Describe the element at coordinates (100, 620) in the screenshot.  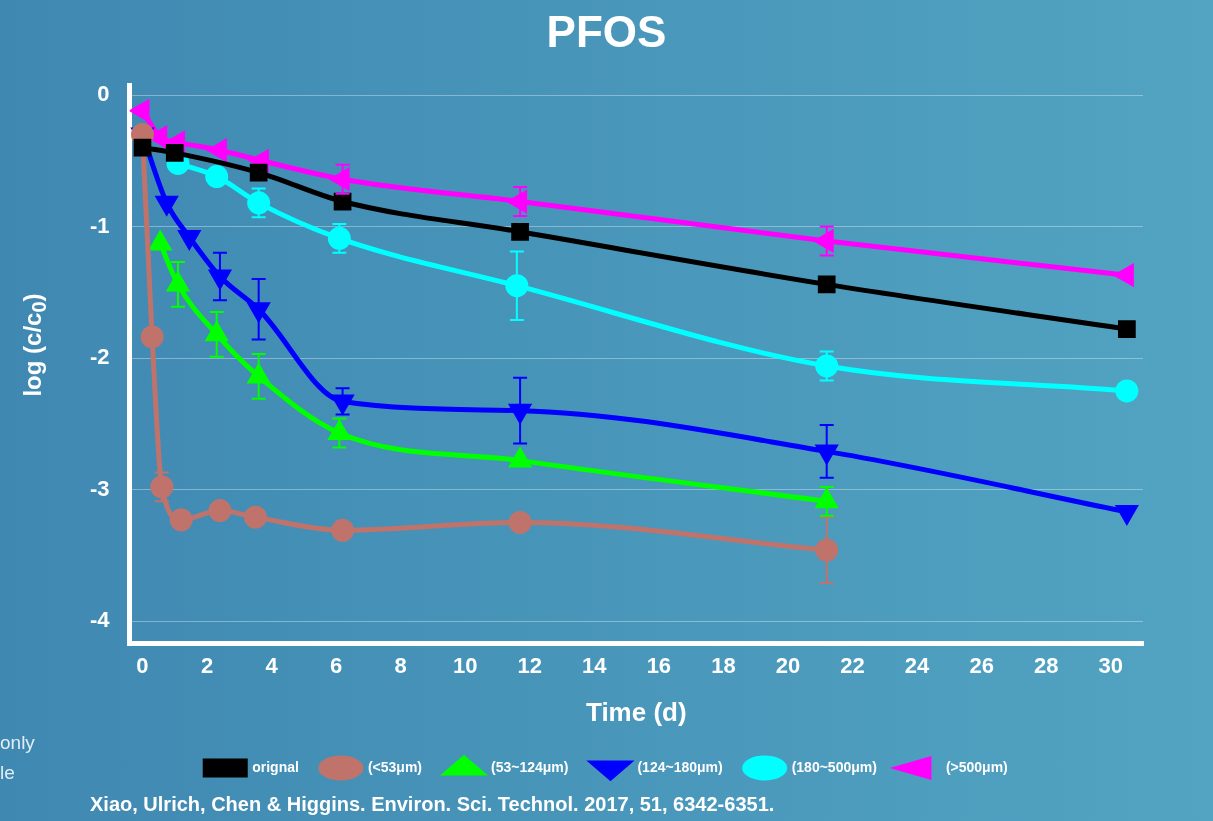
I see `y-tick-label: -4` at that location.